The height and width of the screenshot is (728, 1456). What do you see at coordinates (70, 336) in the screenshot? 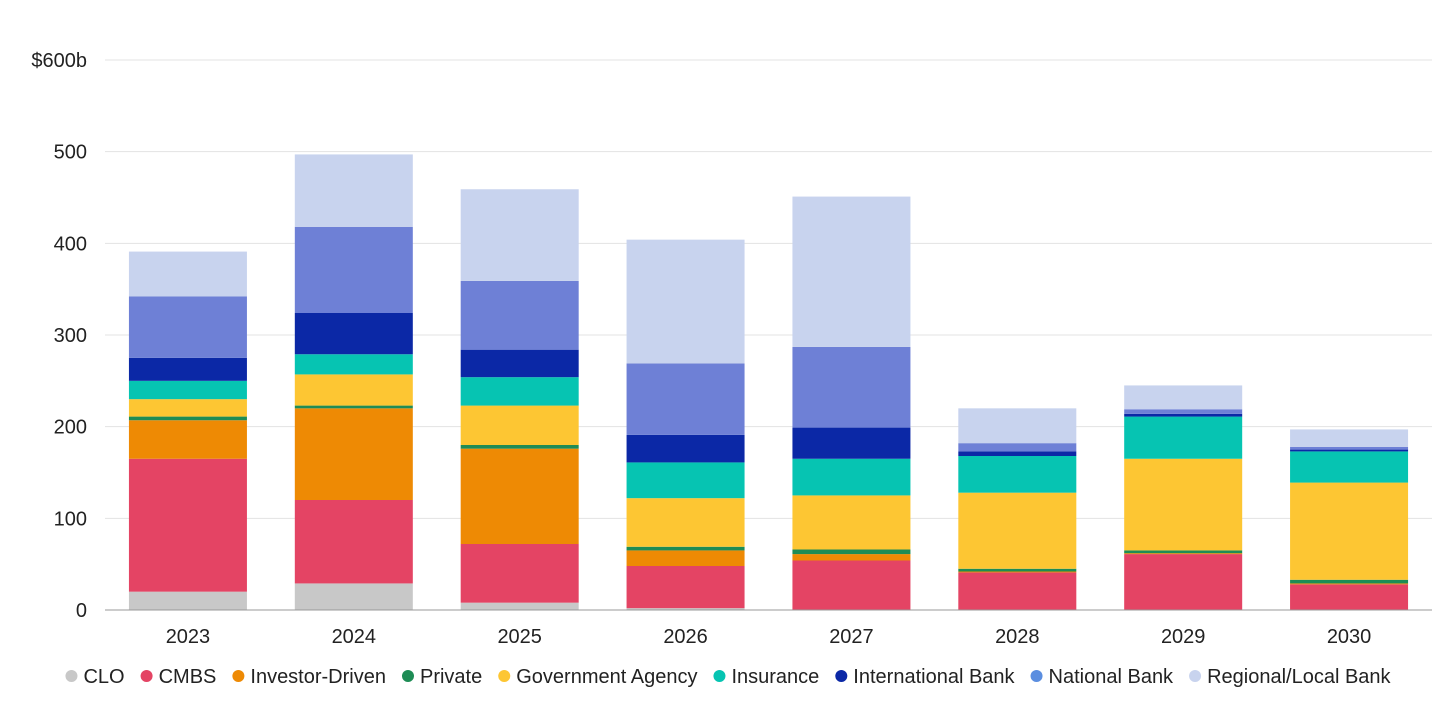
I see `y-tick-label: 300` at bounding box center [70, 336].